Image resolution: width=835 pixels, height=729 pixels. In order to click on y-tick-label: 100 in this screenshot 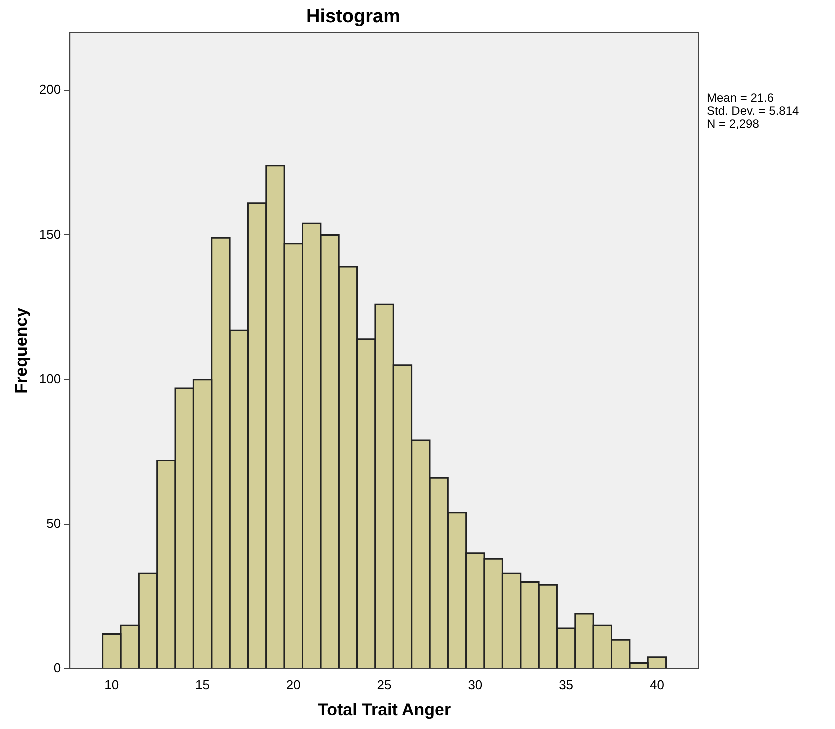, I will do `click(50, 378)`.